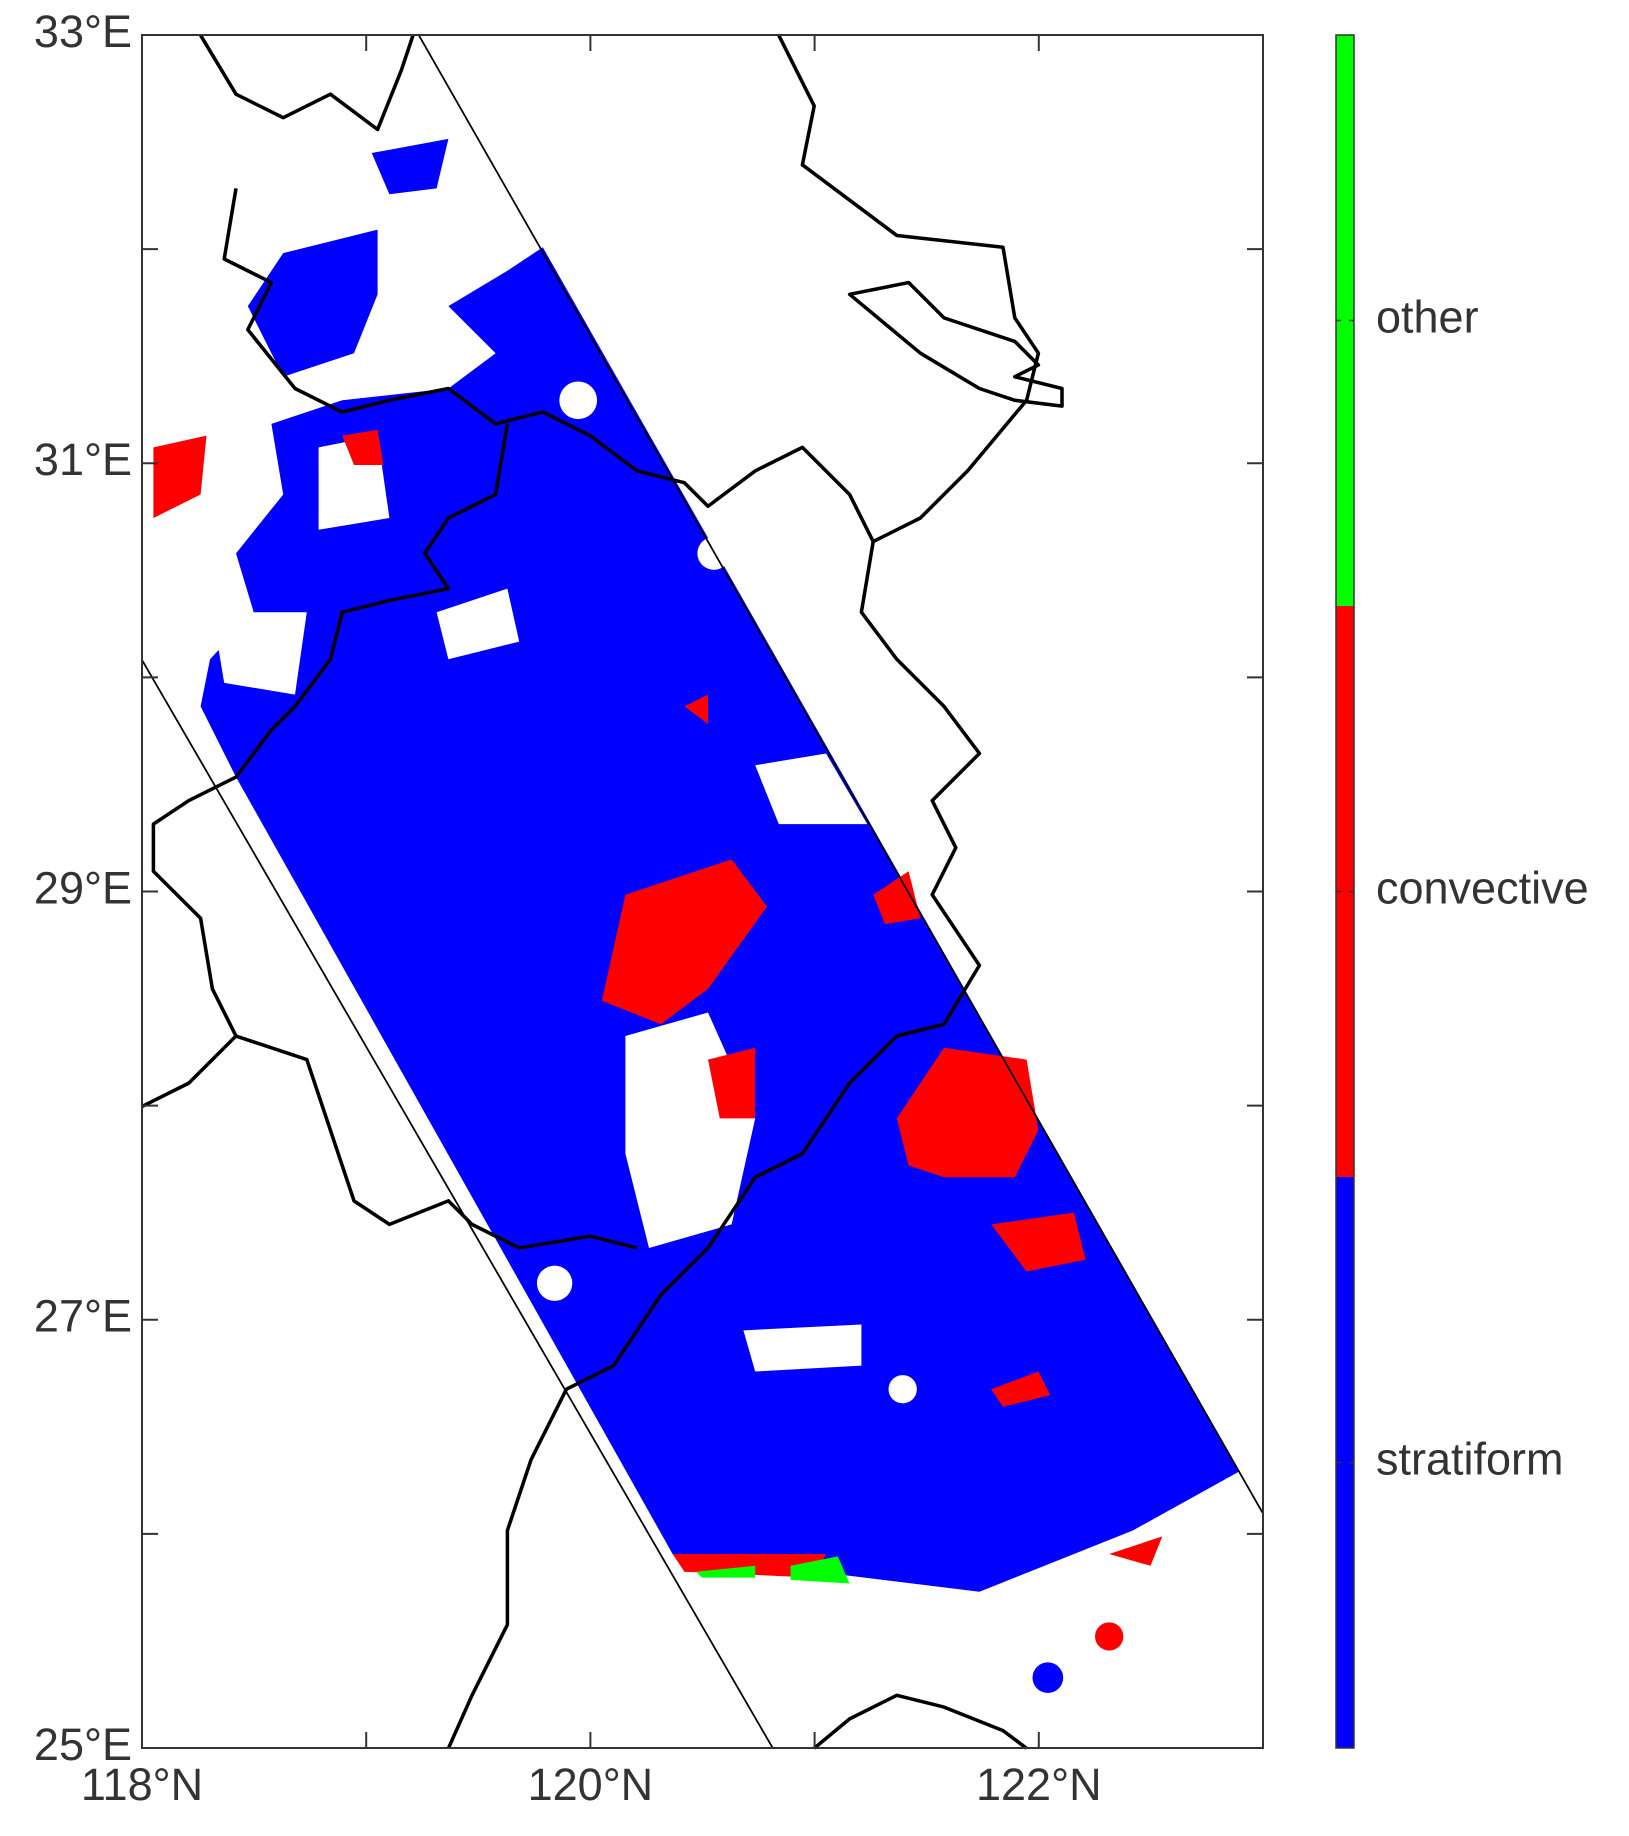 The image size is (1629, 1836). Describe the element at coordinates (1482, 887) in the screenshot. I see `colorbar-label: convective` at that location.